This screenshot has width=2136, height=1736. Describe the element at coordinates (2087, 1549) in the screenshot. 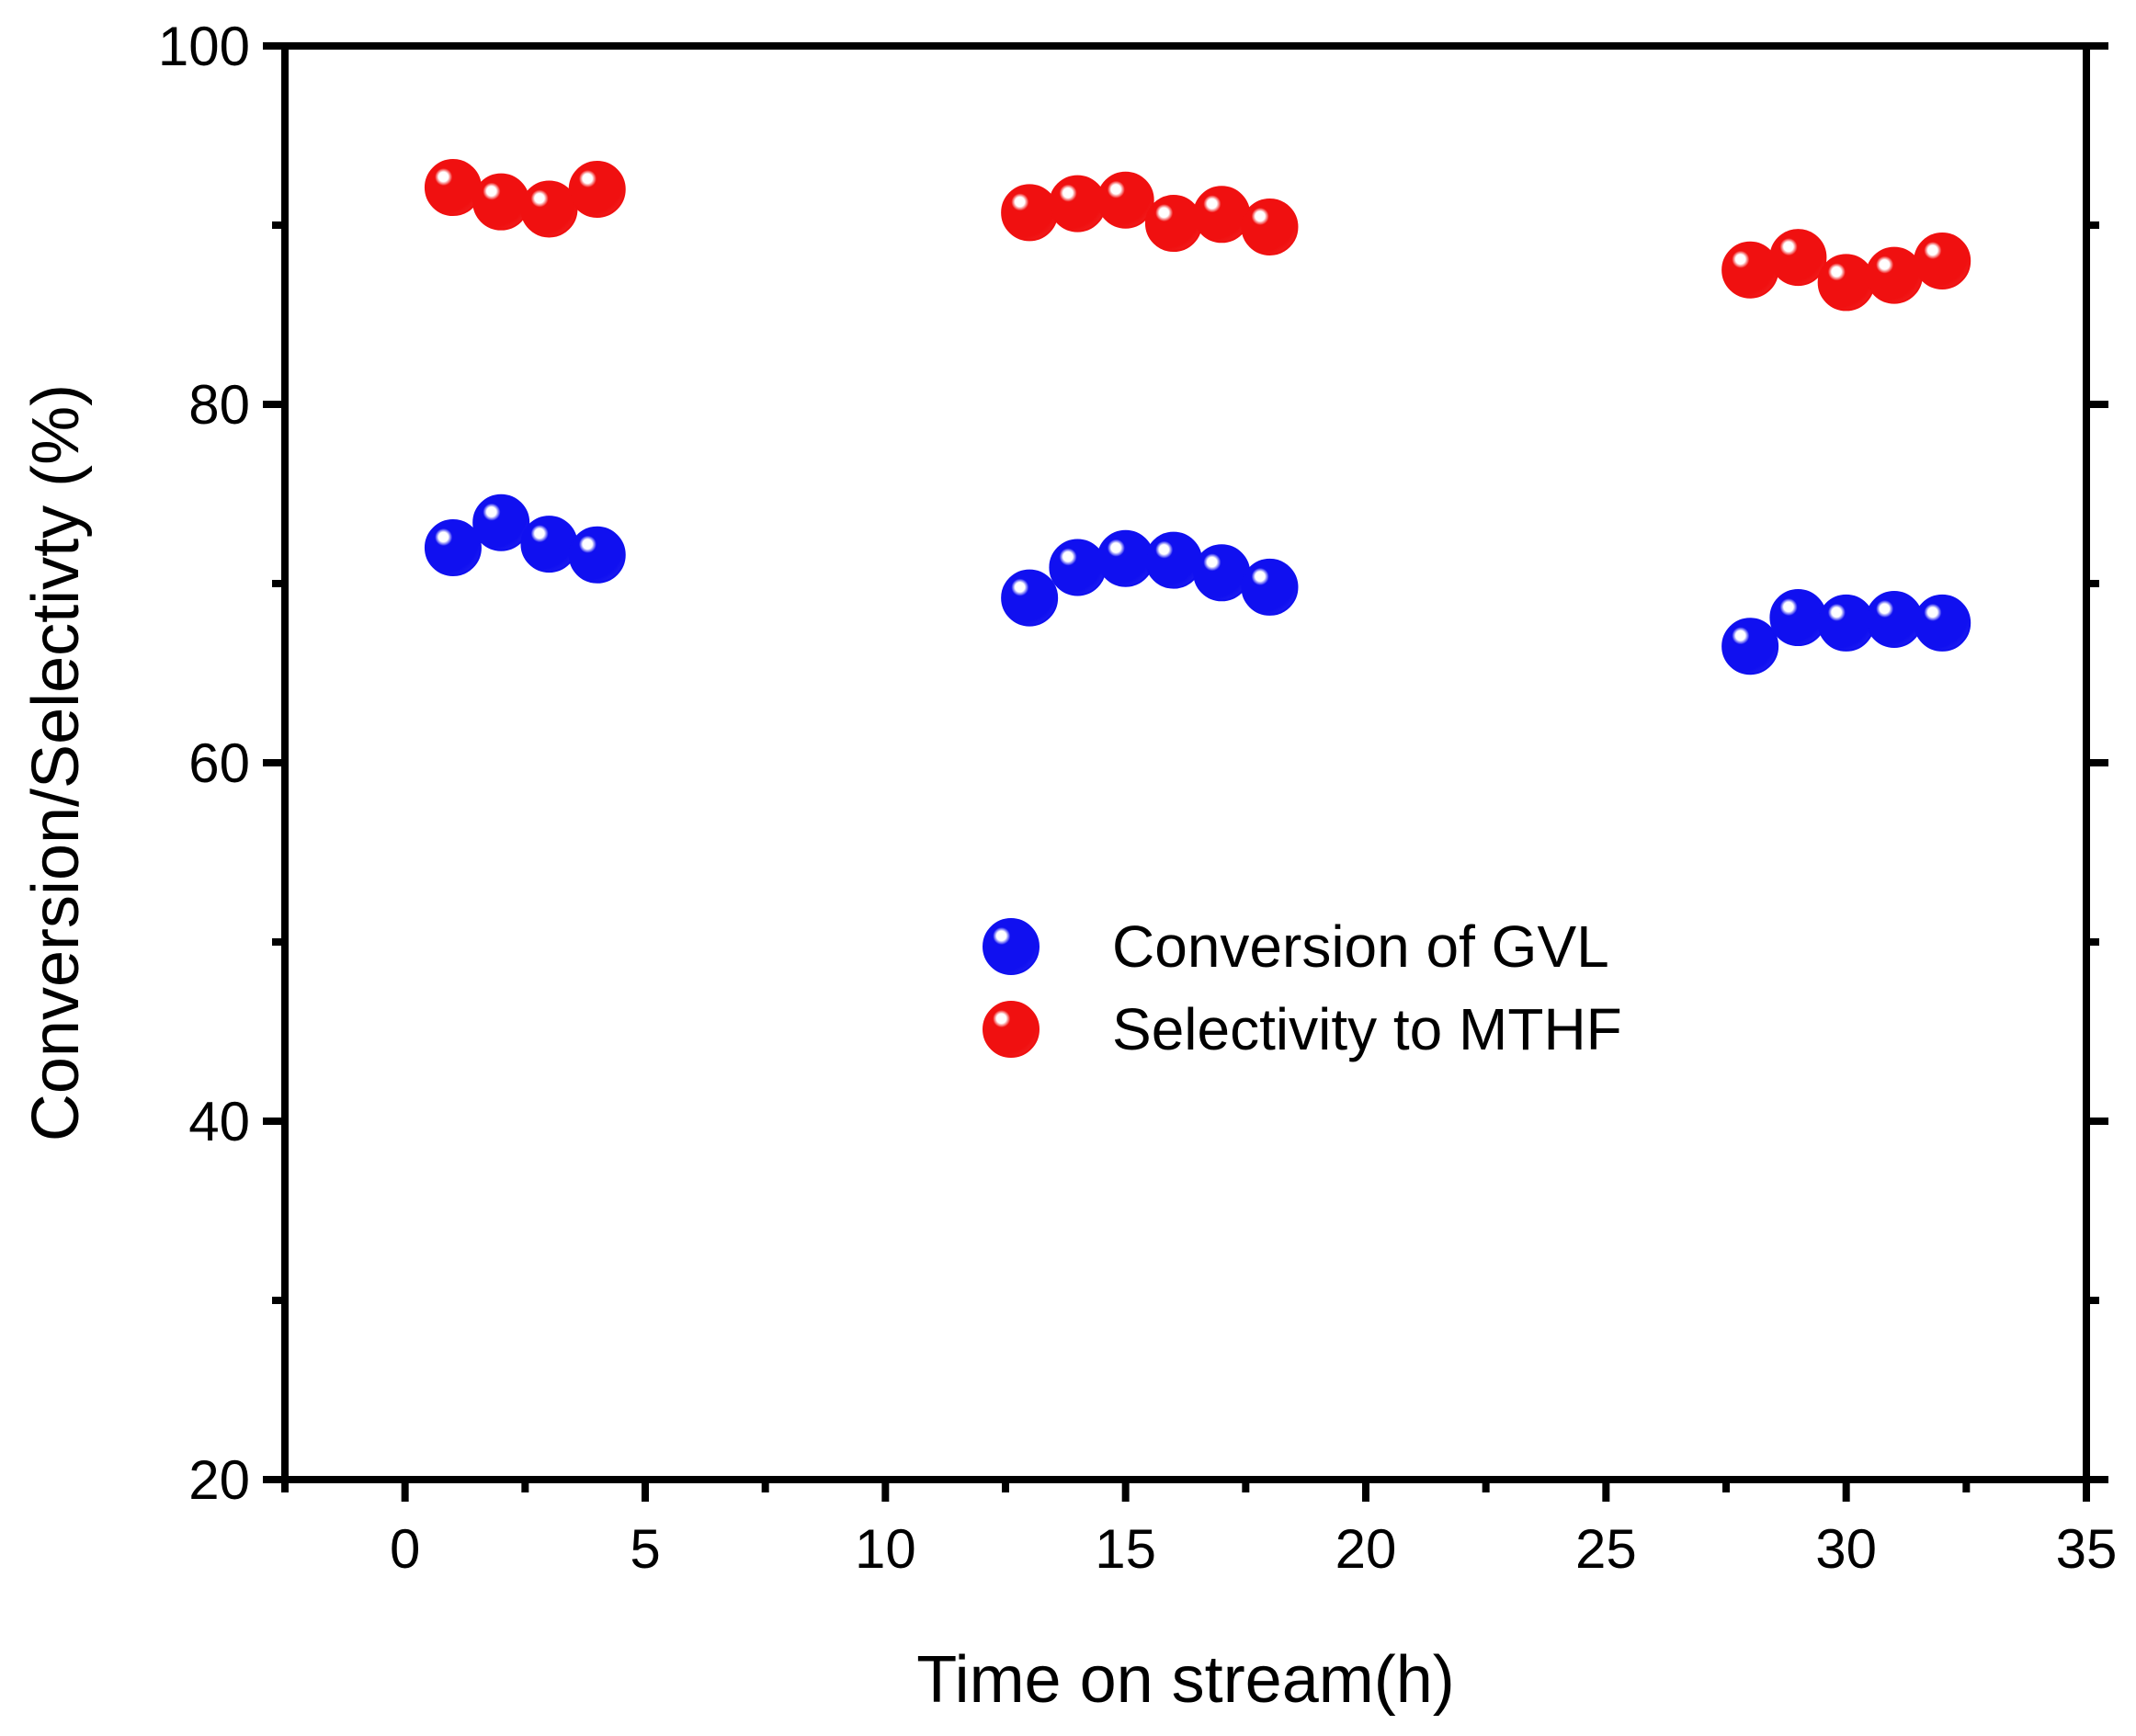

I see `x-tick-label: 35` at that location.